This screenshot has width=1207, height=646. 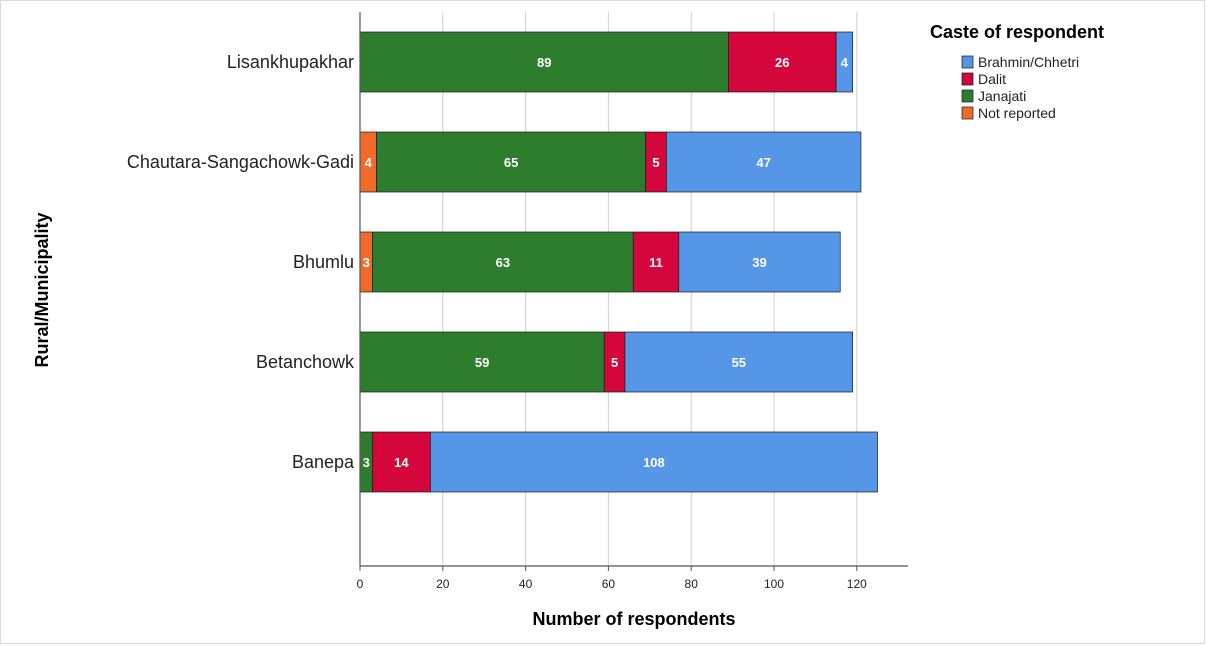 I want to click on bar-chautara-sangachowk-gadi-brahmin-chhetri, so click(x=764, y=162).